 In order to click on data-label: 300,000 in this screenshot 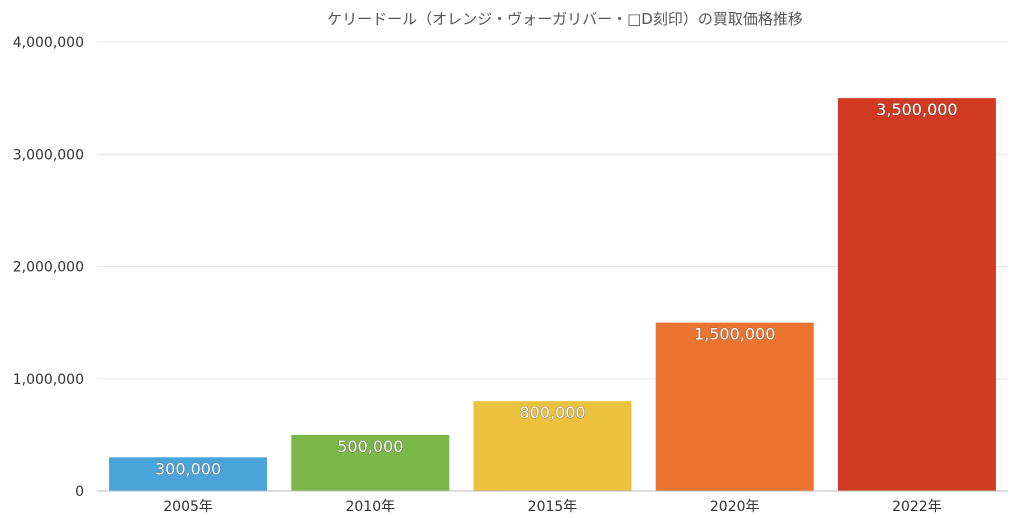, I will do `click(188, 468)`.